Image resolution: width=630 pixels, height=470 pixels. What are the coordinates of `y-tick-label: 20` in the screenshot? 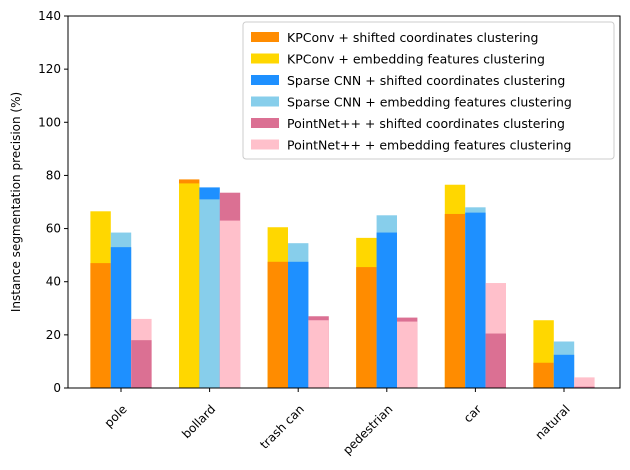 It's located at (53, 335).